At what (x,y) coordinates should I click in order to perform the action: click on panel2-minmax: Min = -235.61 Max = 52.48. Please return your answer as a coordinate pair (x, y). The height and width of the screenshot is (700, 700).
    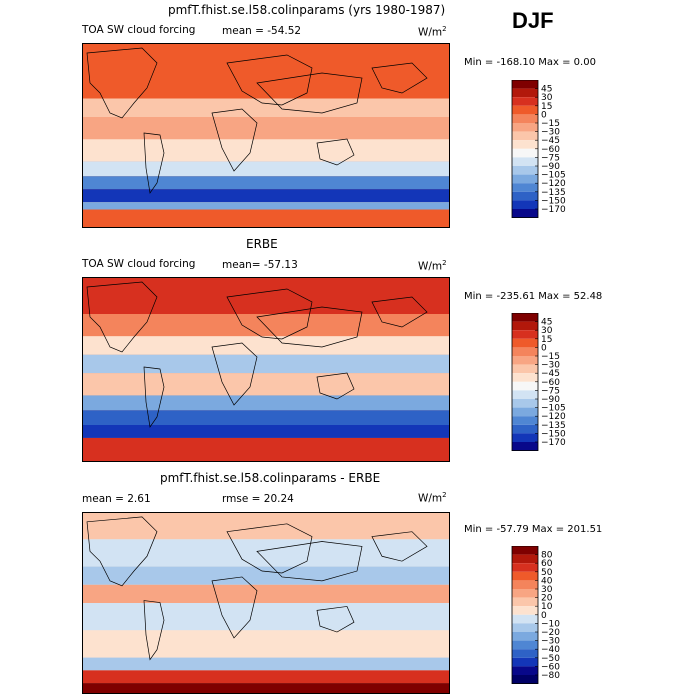
    Looking at the image, I should click on (533, 296).